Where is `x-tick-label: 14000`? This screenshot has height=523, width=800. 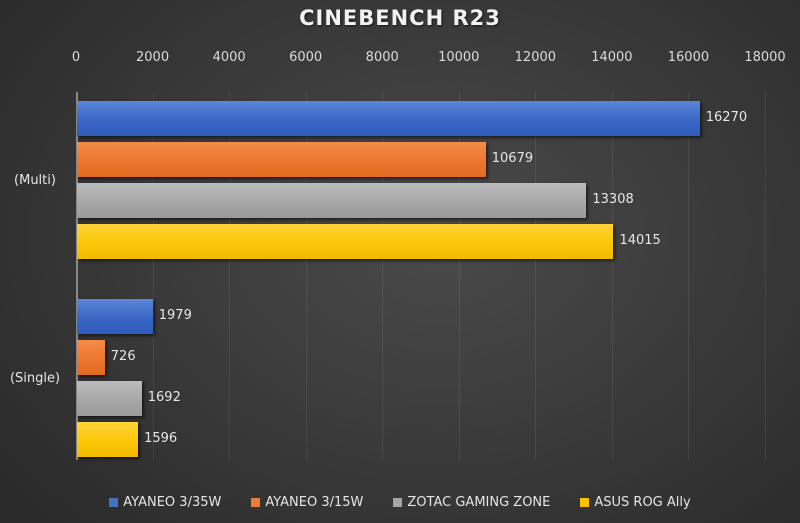 x-tick-label: 14000 is located at coordinates (612, 57).